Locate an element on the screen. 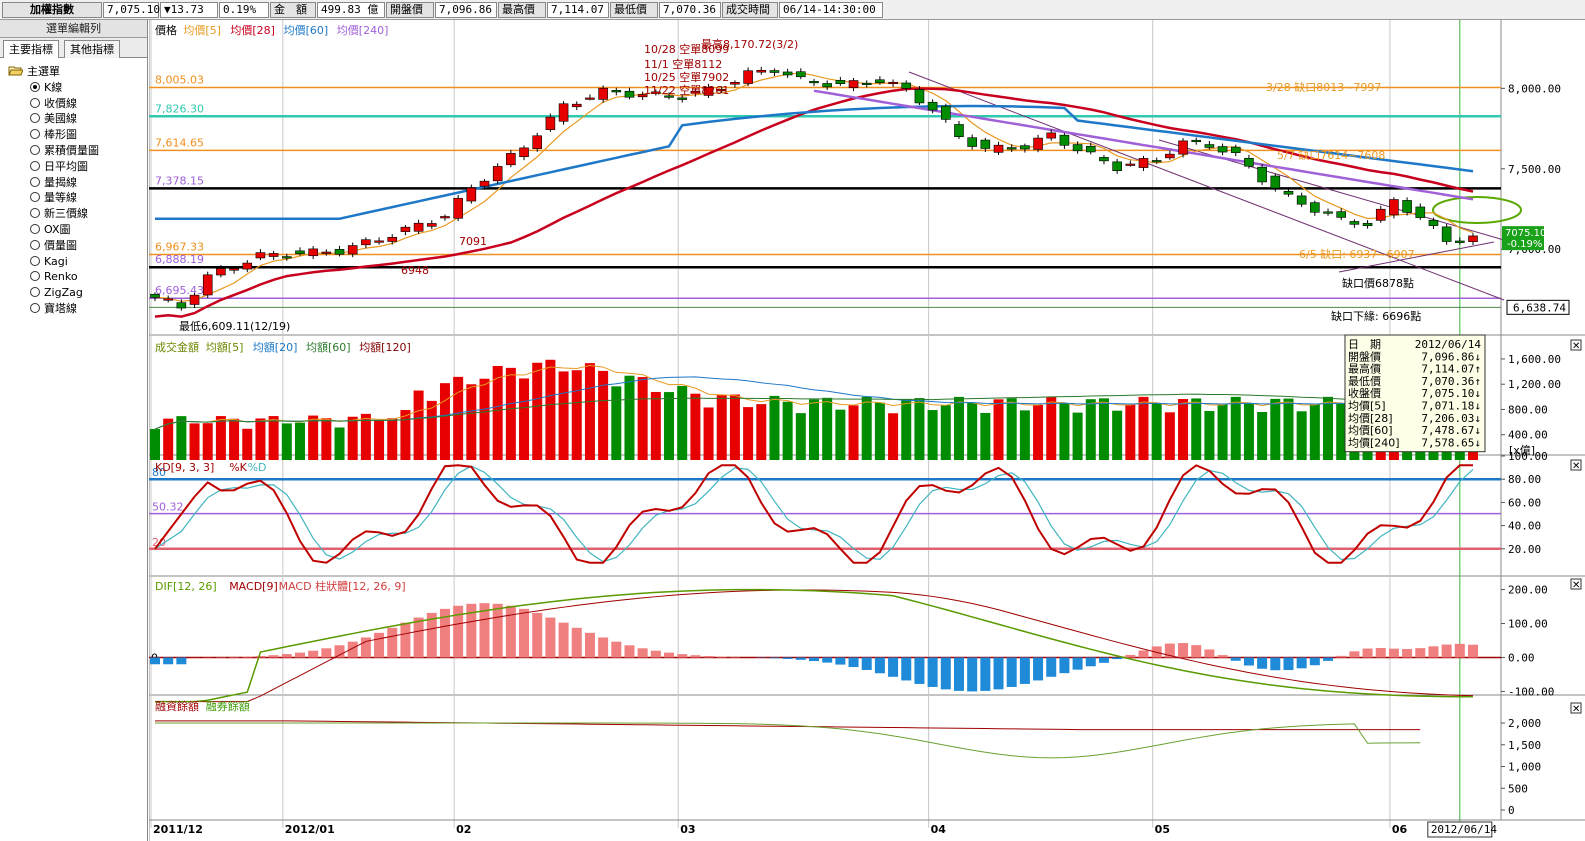 The image size is (1585, 841). last-price-box is located at coordinates (1523, 238).